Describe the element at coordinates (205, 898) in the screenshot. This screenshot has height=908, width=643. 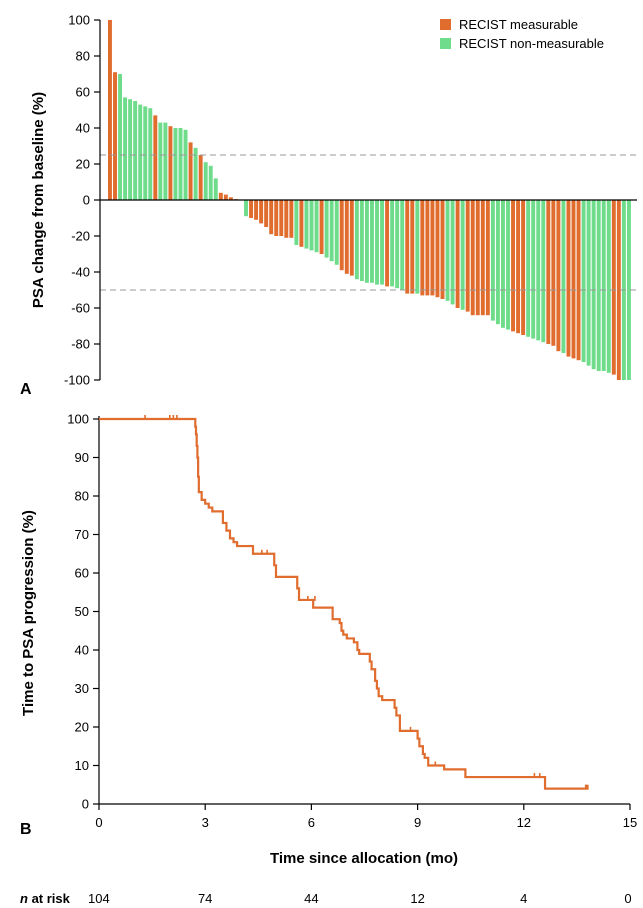
I see `at-risk-count: 74` at that location.